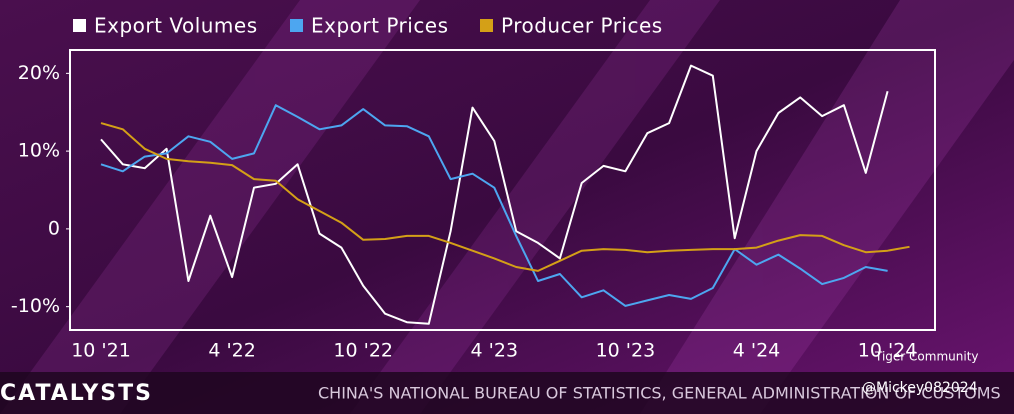  I want to click on x-tick-label: 10 '21, so click(101, 351).